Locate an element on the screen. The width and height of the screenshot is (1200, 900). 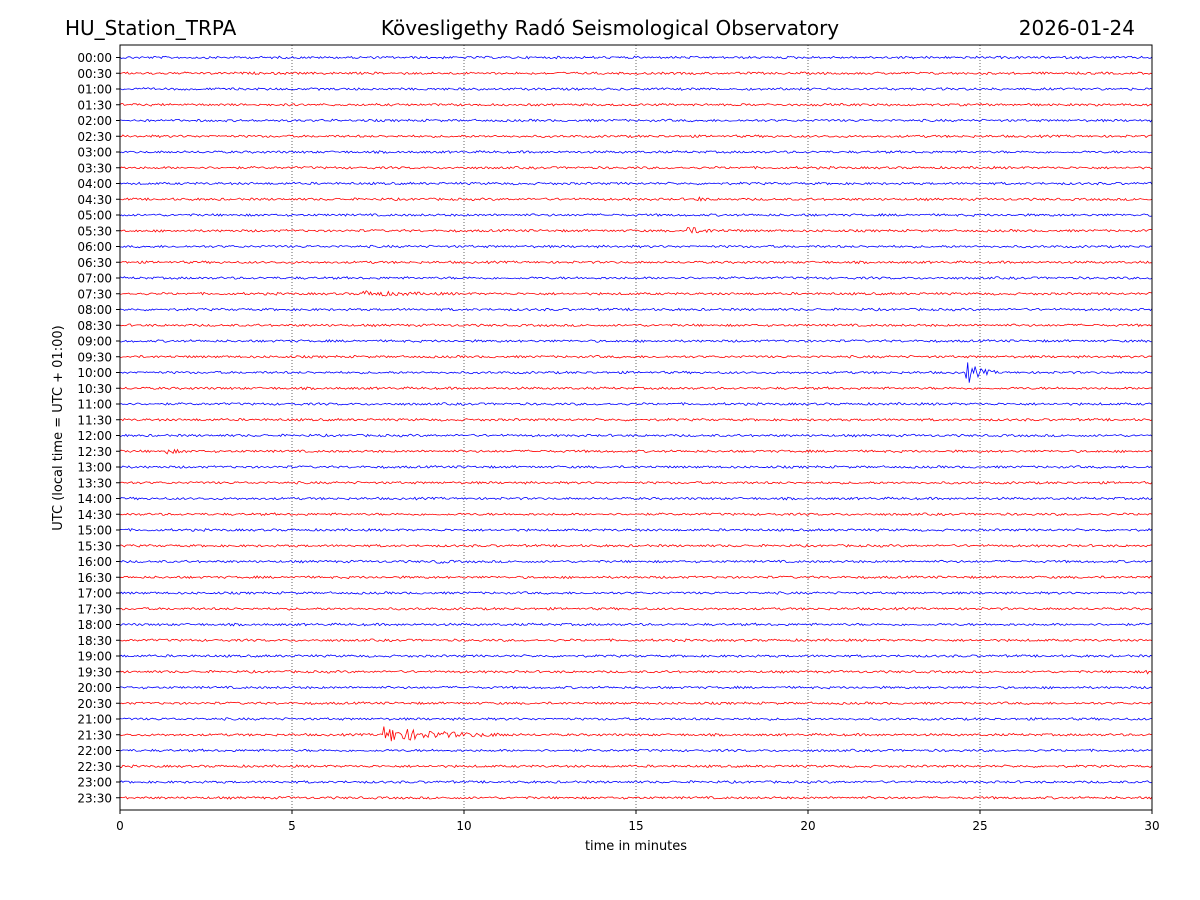
y-tick-label: 16:00 is located at coordinates (94, 562).